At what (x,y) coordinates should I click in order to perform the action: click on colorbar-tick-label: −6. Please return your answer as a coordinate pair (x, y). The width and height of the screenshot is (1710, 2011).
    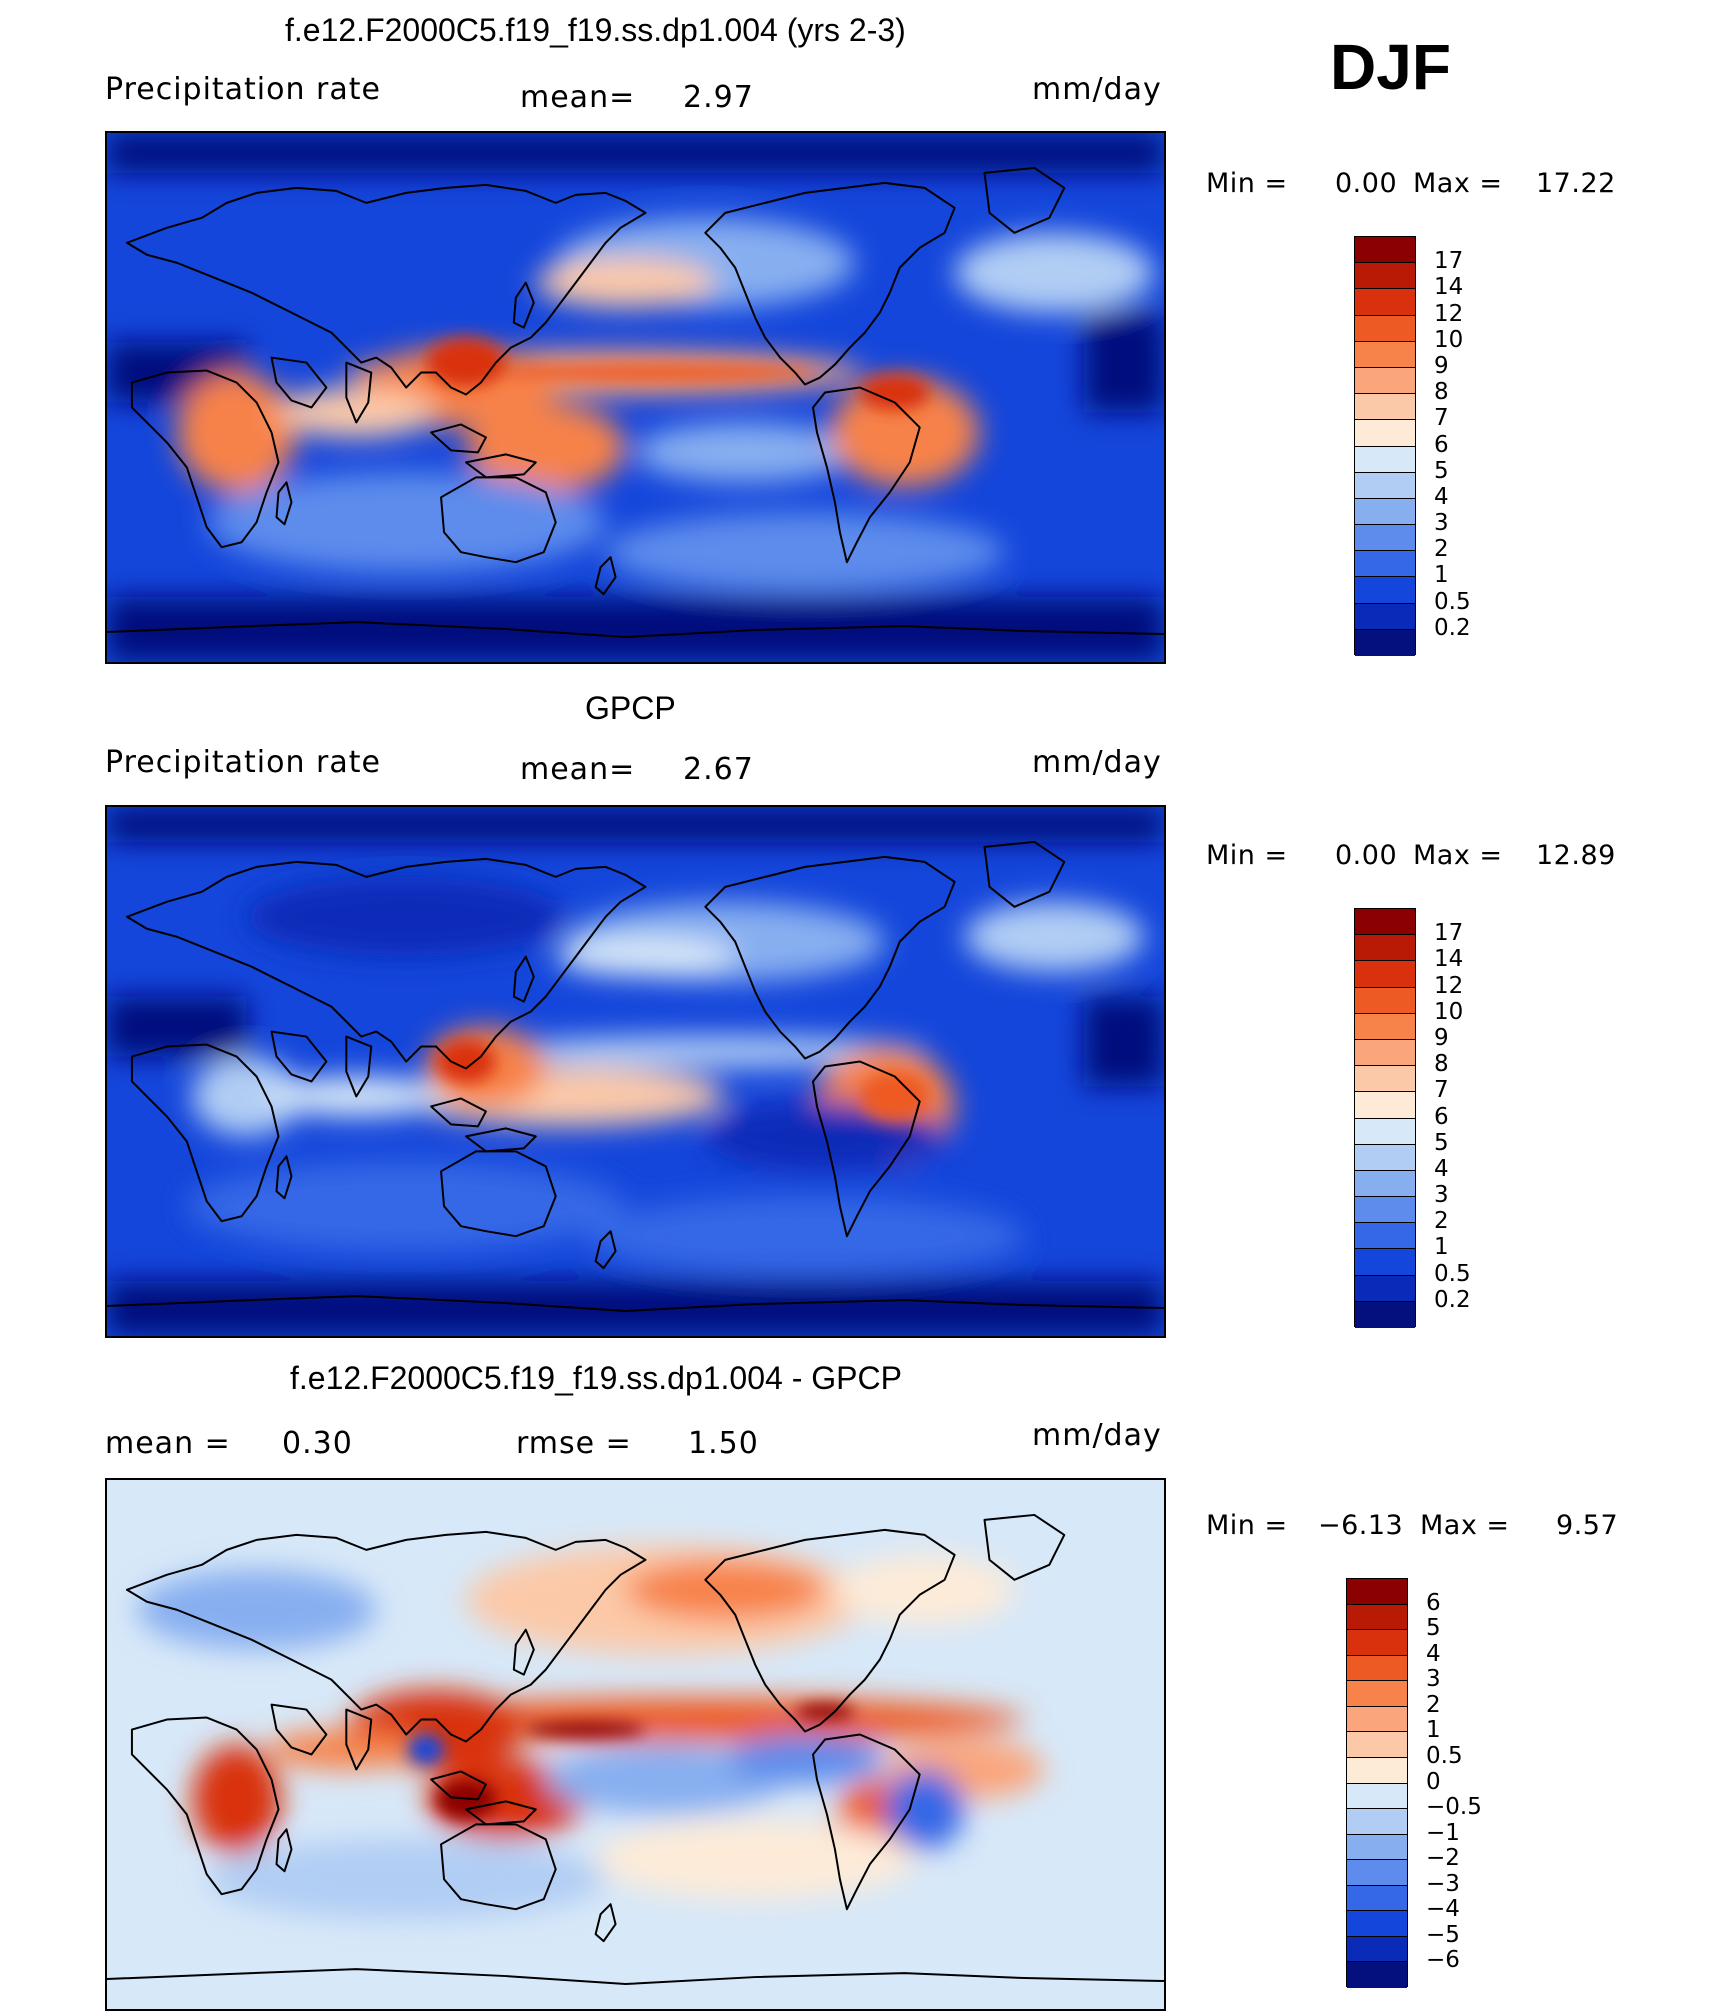
    Looking at the image, I should click on (1443, 1960).